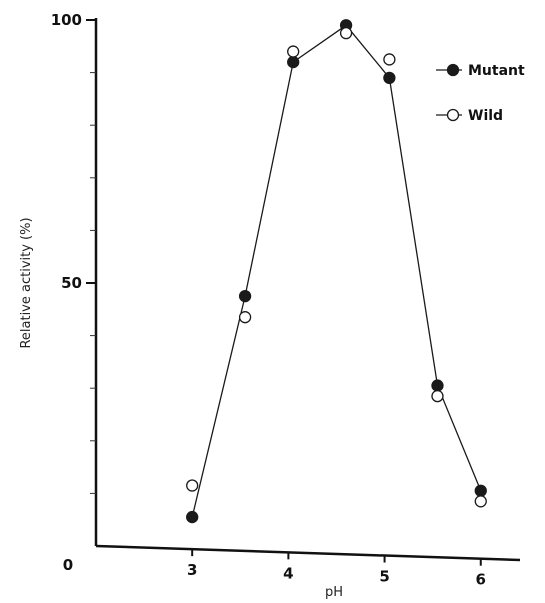  Describe the element at coordinates (384, 577) in the screenshot. I see `x-tick-label: 5` at that location.